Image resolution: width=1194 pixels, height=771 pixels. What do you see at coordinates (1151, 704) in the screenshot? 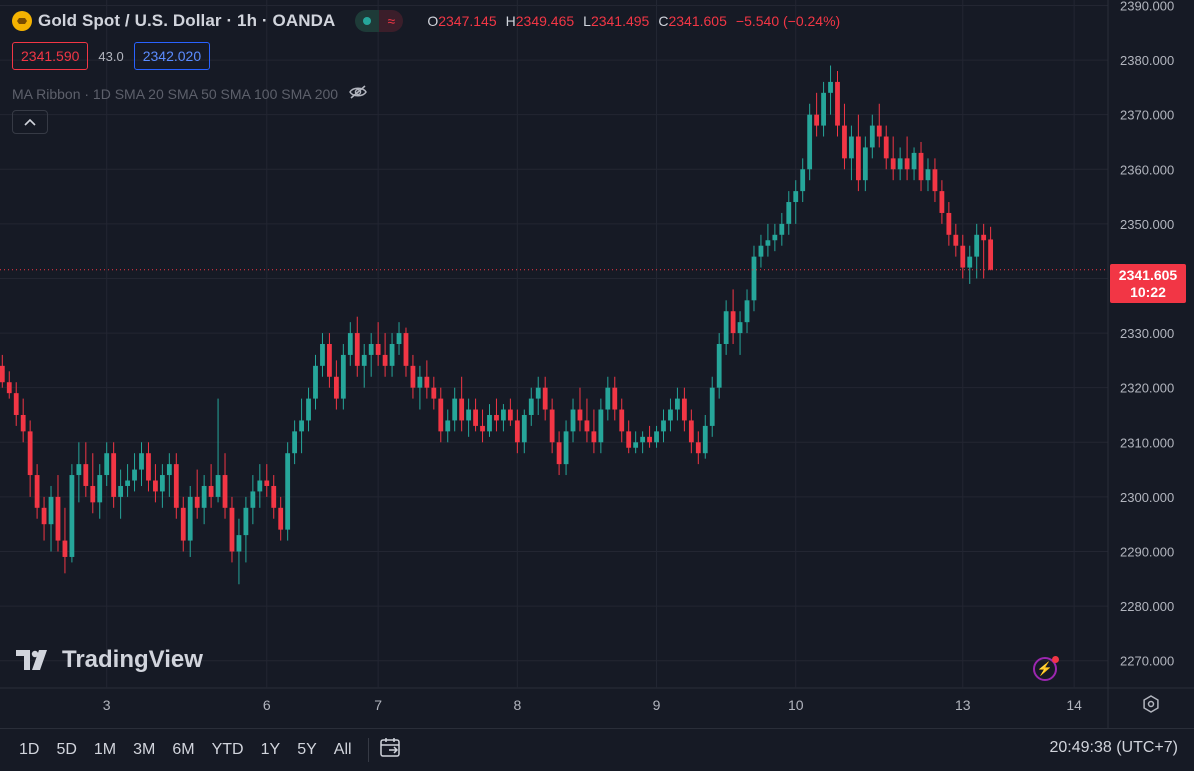
I see `gear-icon` at bounding box center [1151, 704].